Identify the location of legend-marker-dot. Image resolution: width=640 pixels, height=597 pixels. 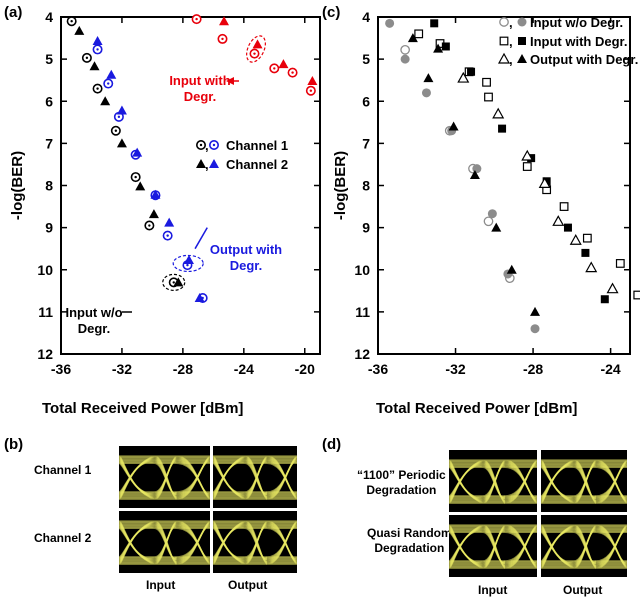
(201, 145).